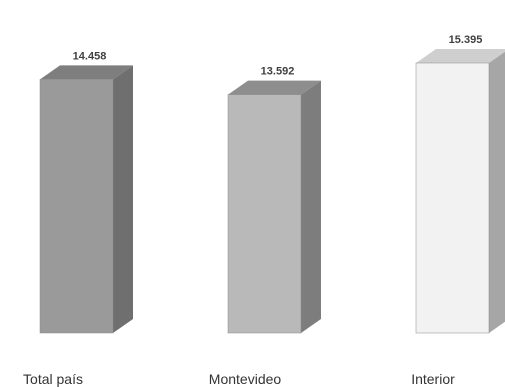  I want to click on data-label: 15.395, so click(466, 40).